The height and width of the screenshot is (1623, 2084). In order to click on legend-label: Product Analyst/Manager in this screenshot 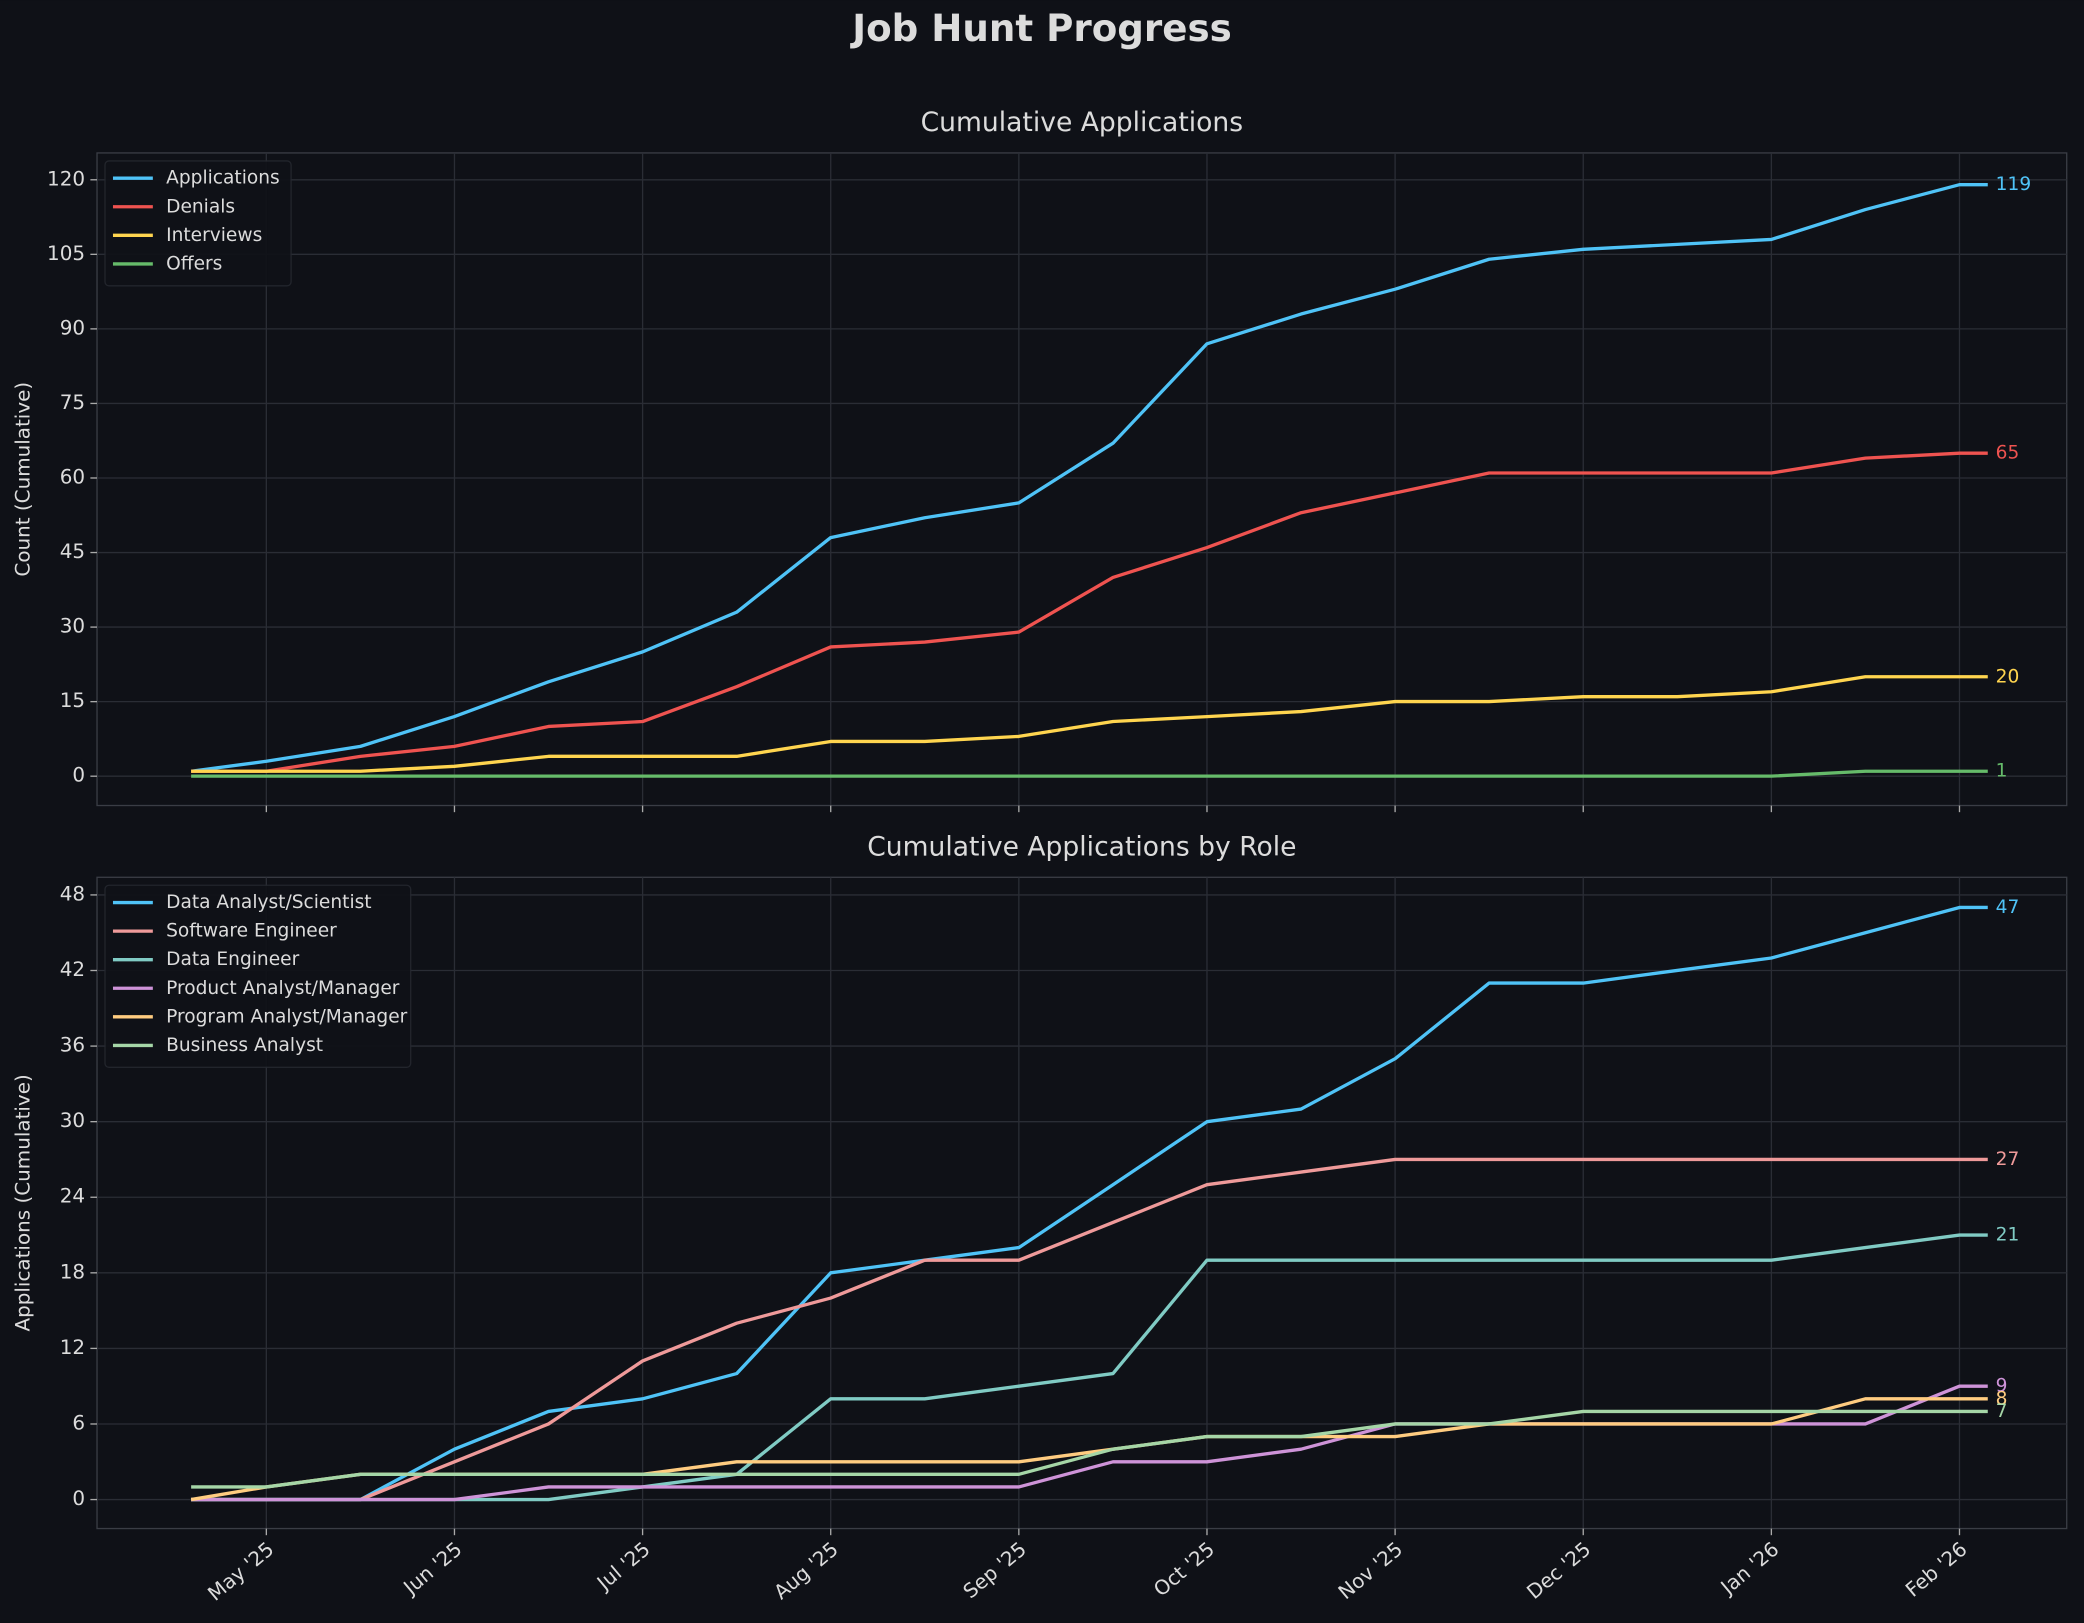, I will do `click(283, 988)`.